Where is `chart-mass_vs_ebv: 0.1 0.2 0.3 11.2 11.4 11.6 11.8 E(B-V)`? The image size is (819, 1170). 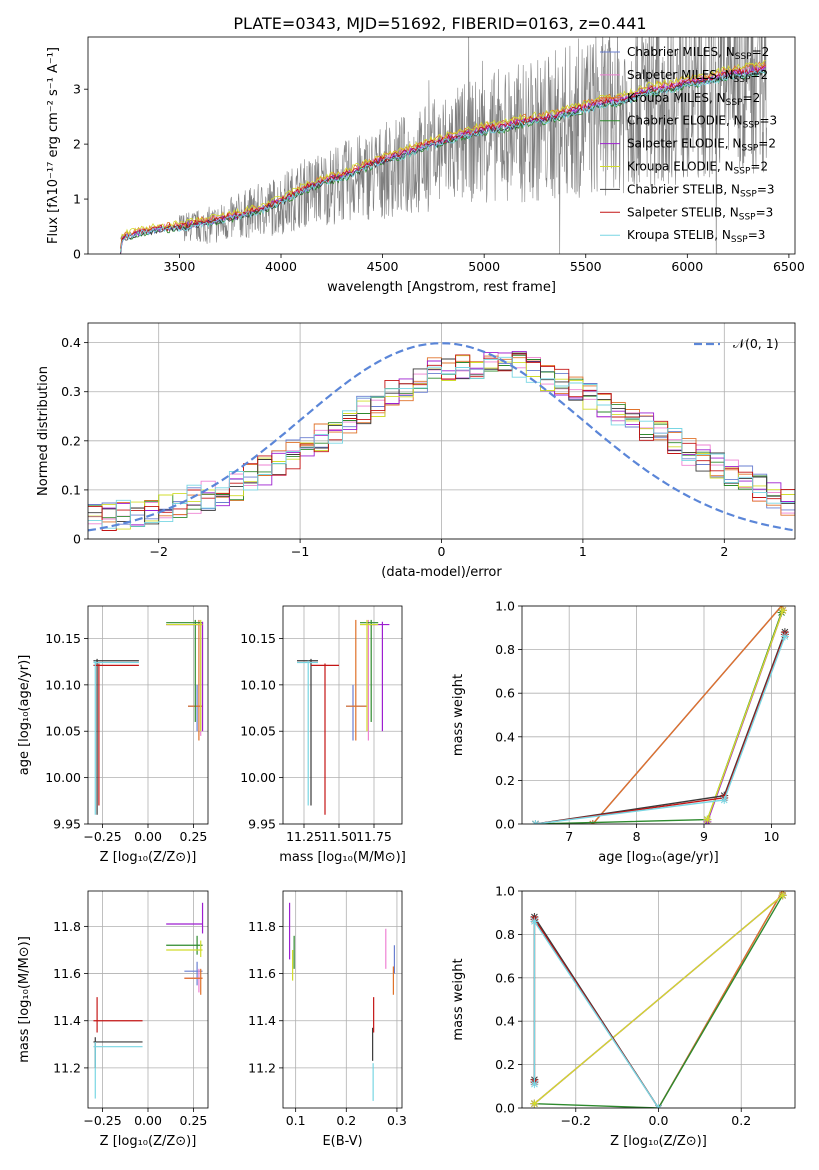
chart-mass_vs_ebv: 0.1 0.2 0.3 11.2 11.4 11.6 11.8 E(B-V) is located at coordinates (327, 1019).